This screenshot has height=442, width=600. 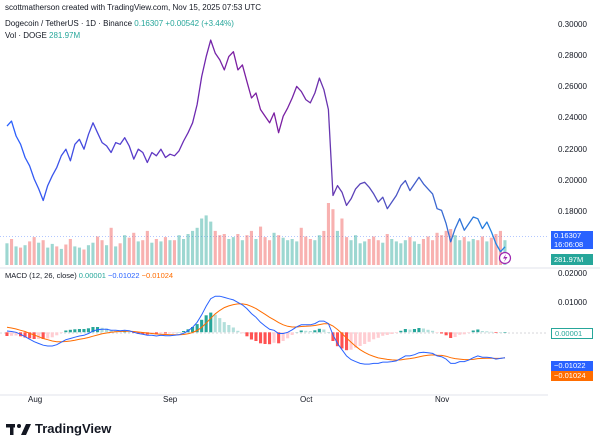 What do you see at coordinates (41, 275) in the screenshot?
I see `macd-label: MACD (12, 26, close)` at bounding box center [41, 275].